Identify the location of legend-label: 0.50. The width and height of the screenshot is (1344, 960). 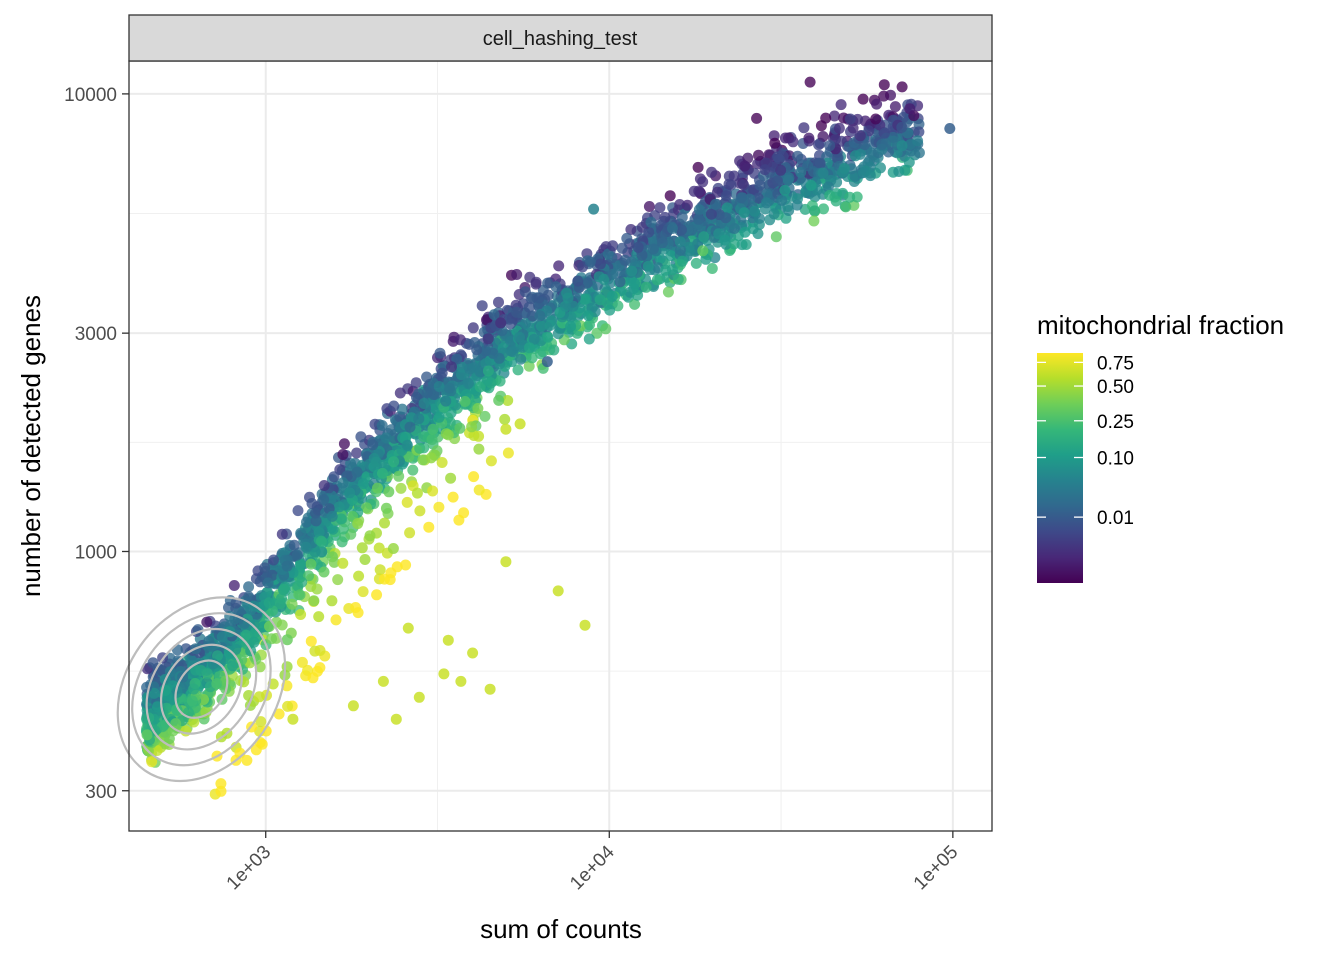
(1115, 387).